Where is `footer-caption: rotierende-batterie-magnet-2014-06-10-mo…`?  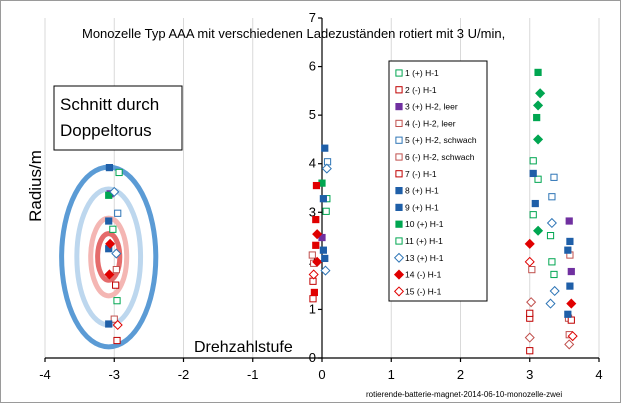 footer-caption: rotierende-batterie-magnet-2014-06-10-mo… is located at coordinates (464, 394).